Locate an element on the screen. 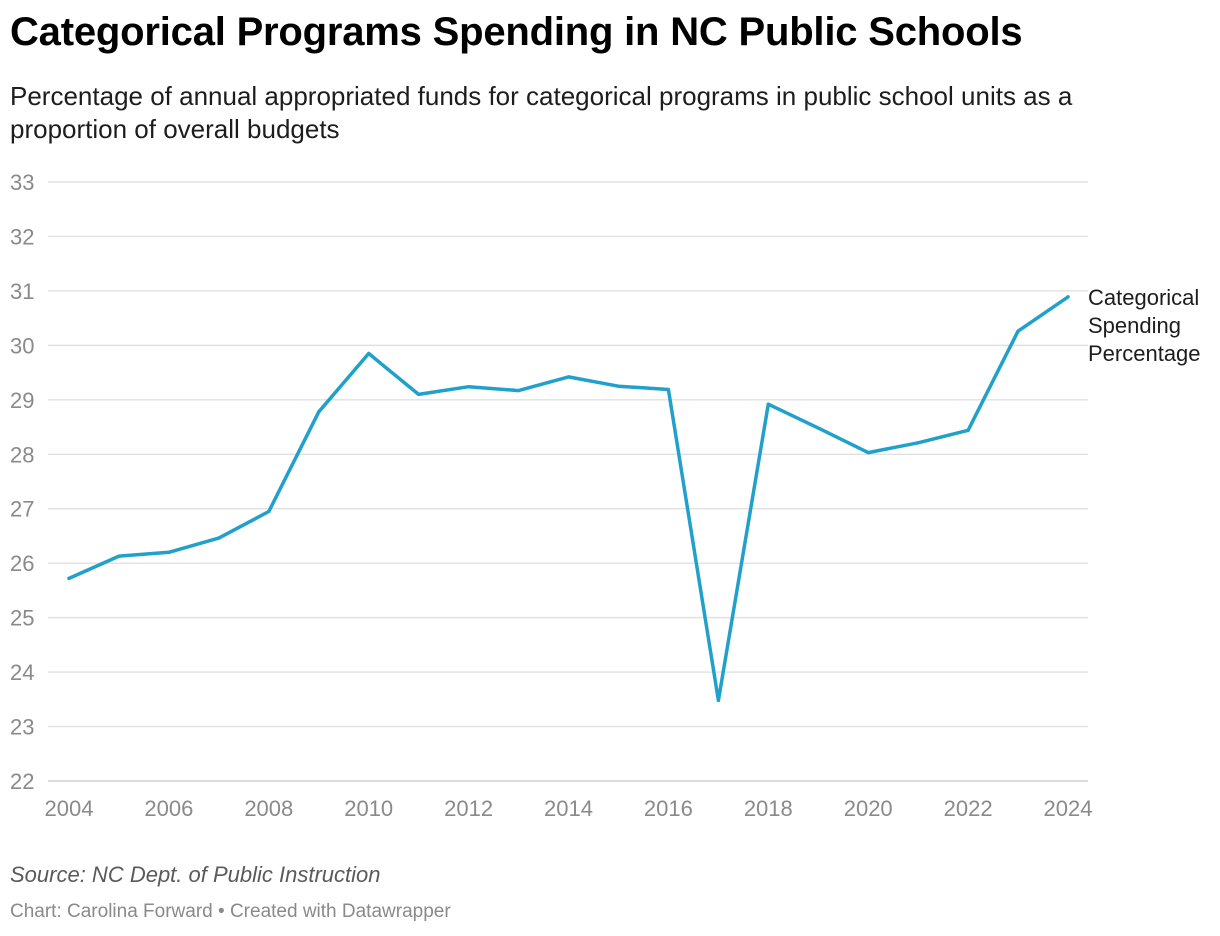  data-point-2021 is located at coordinates (918, 443).